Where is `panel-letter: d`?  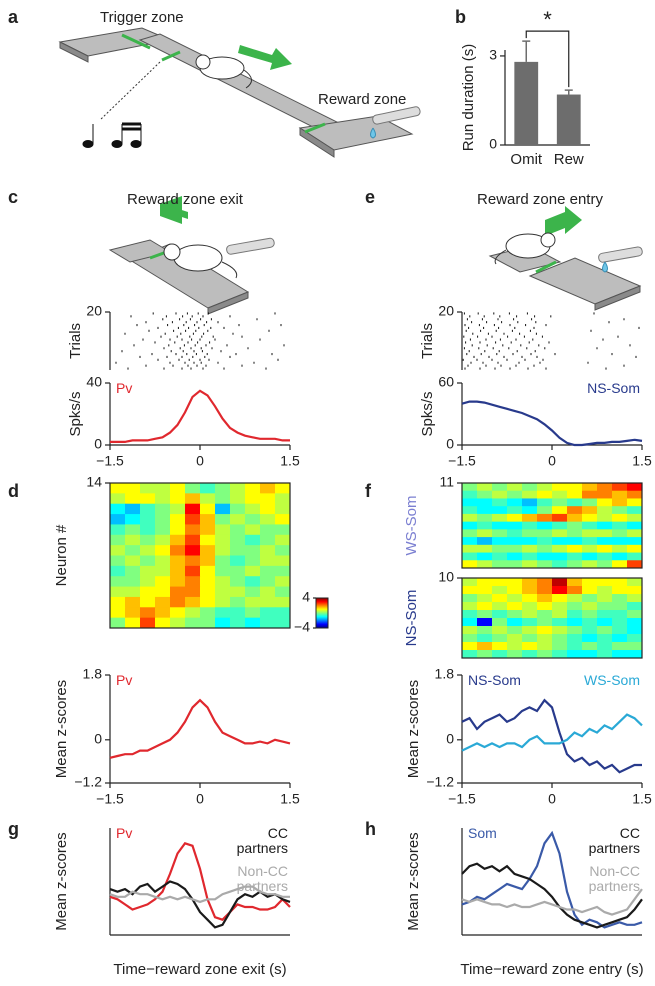
panel-letter: d is located at coordinates (13, 491).